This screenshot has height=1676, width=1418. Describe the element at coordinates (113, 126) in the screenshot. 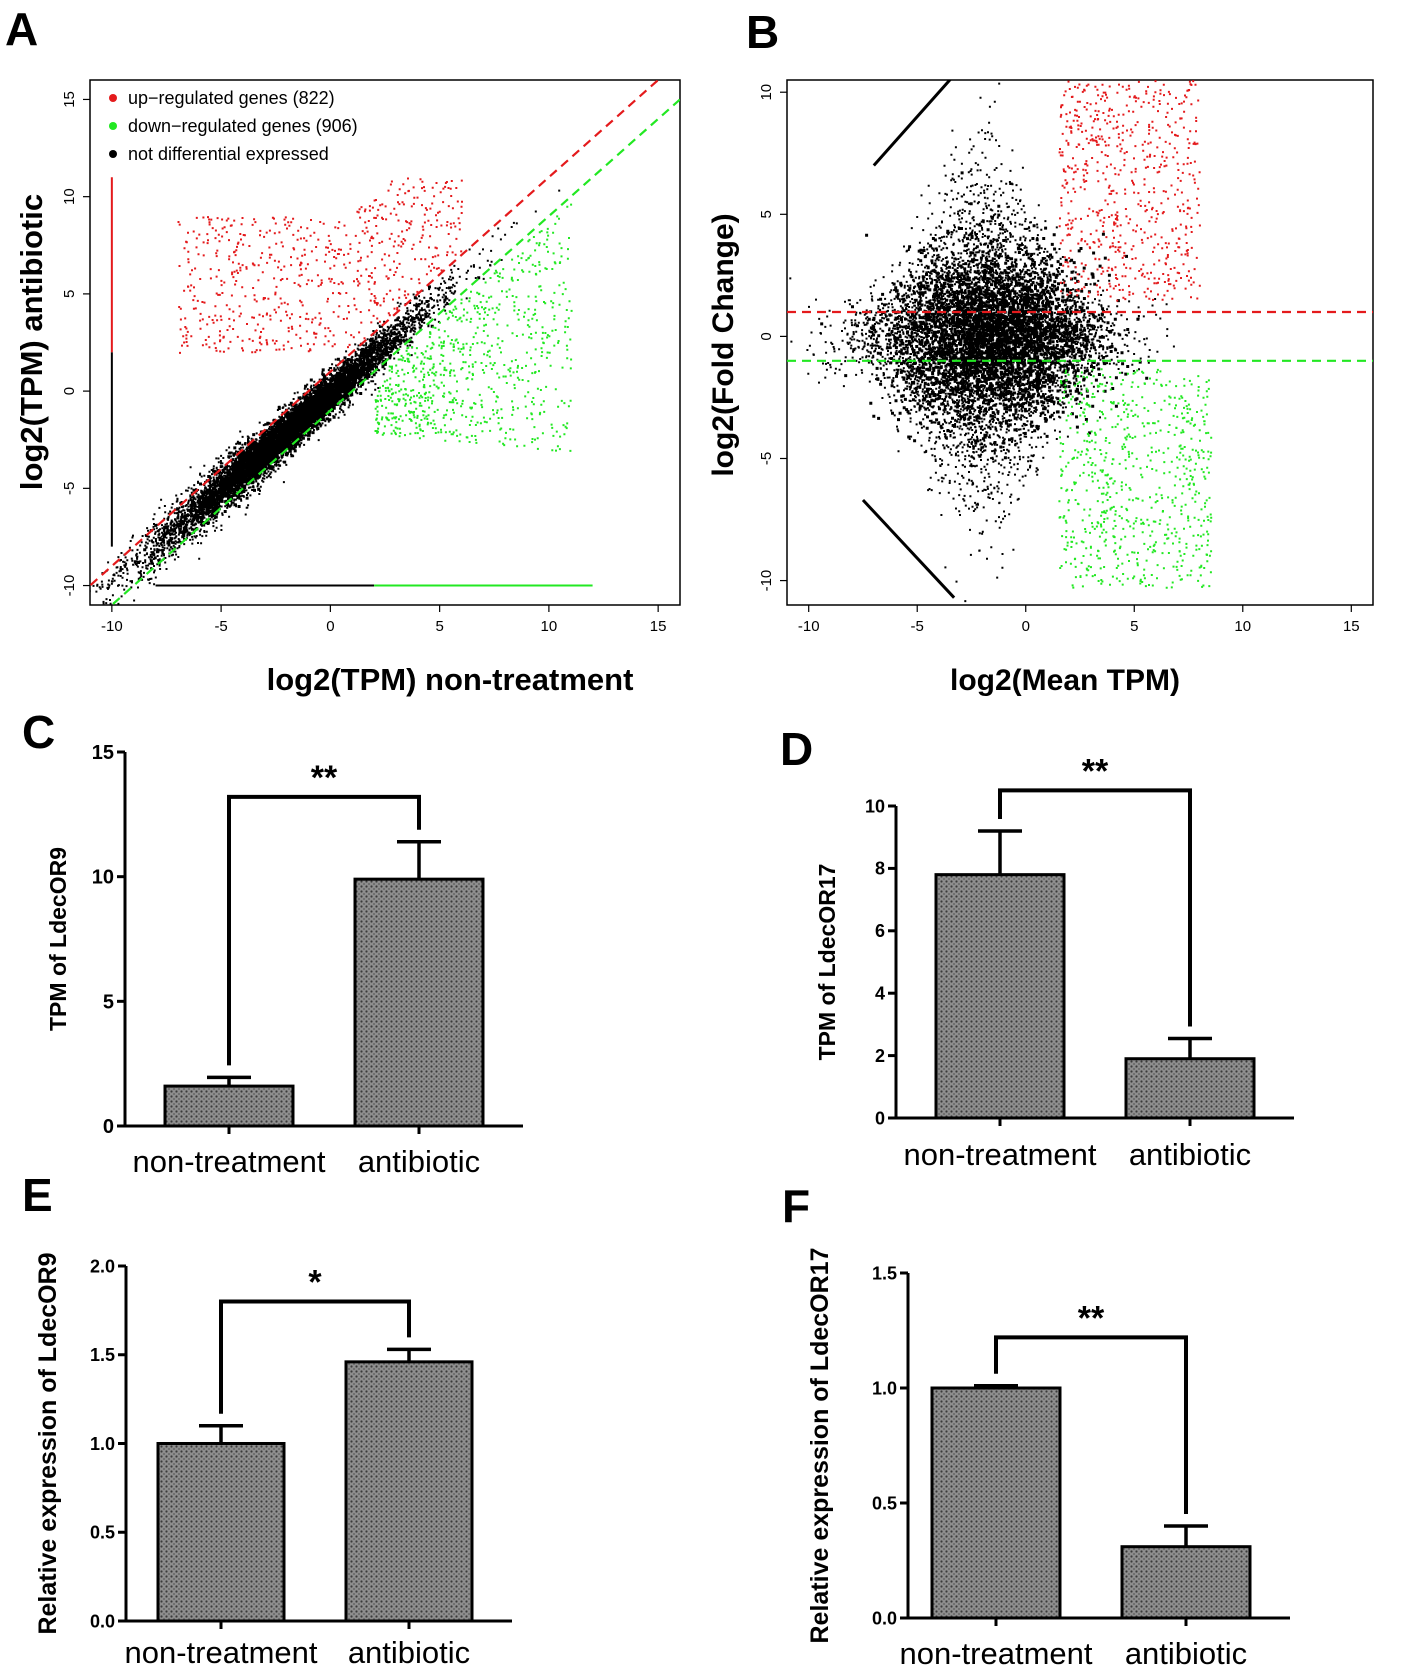

I see `legend-marker-down` at that location.